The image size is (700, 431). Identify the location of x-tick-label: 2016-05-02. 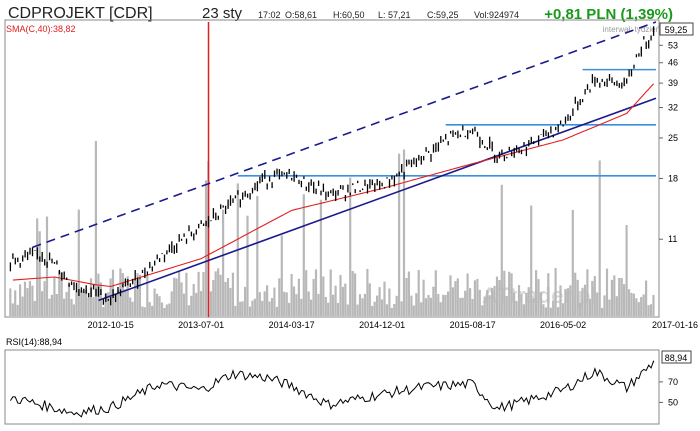
(563, 325).